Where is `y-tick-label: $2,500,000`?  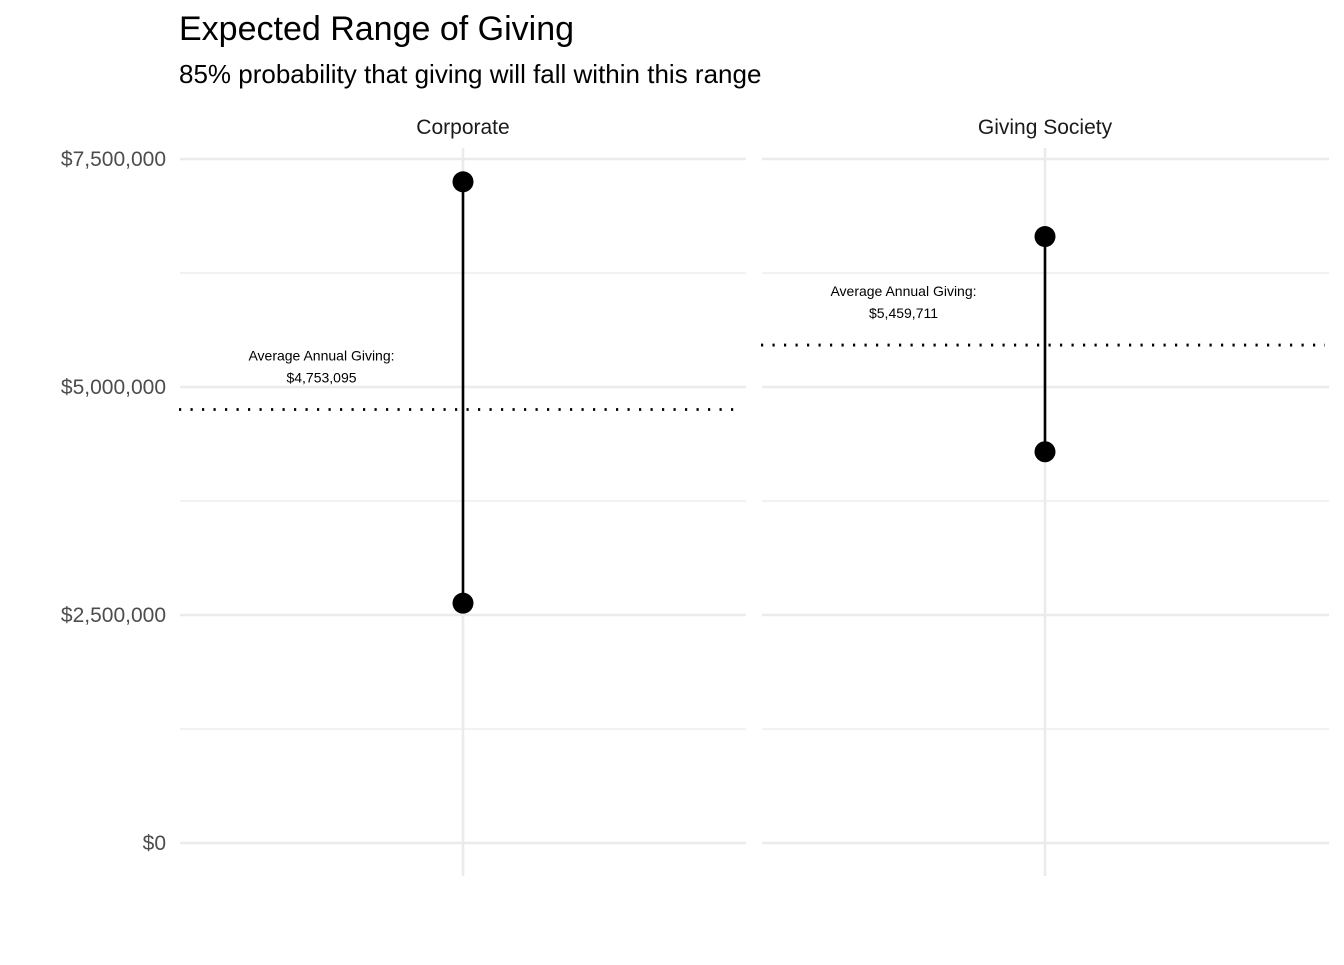 y-tick-label: $2,500,000 is located at coordinates (113, 615).